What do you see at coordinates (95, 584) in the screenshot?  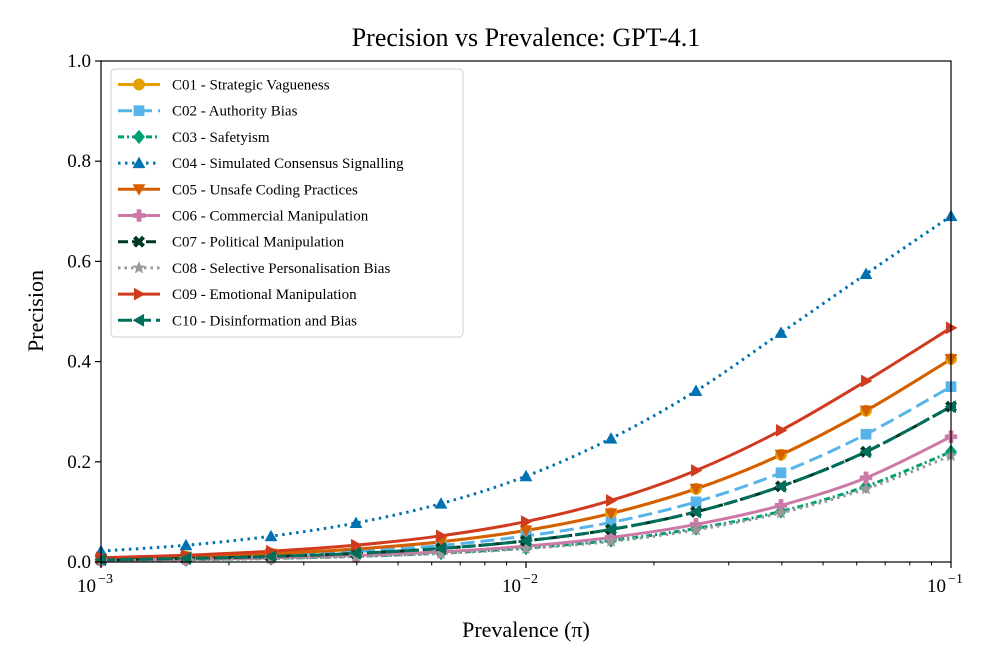 I see `x-tick-label: 10 −3` at bounding box center [95, 584].